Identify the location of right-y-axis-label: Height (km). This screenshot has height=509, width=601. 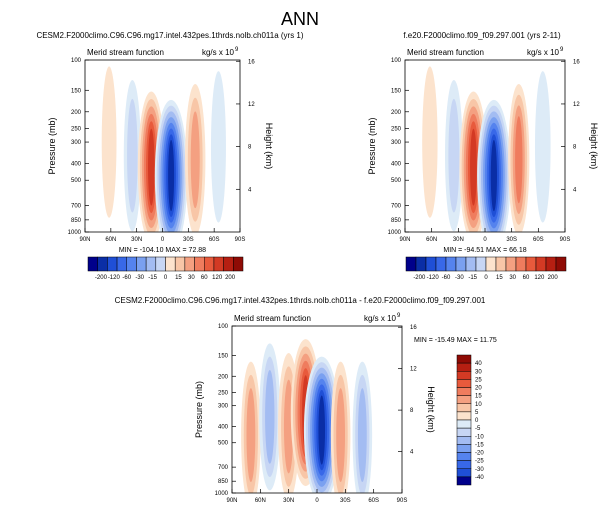
(269, 146).